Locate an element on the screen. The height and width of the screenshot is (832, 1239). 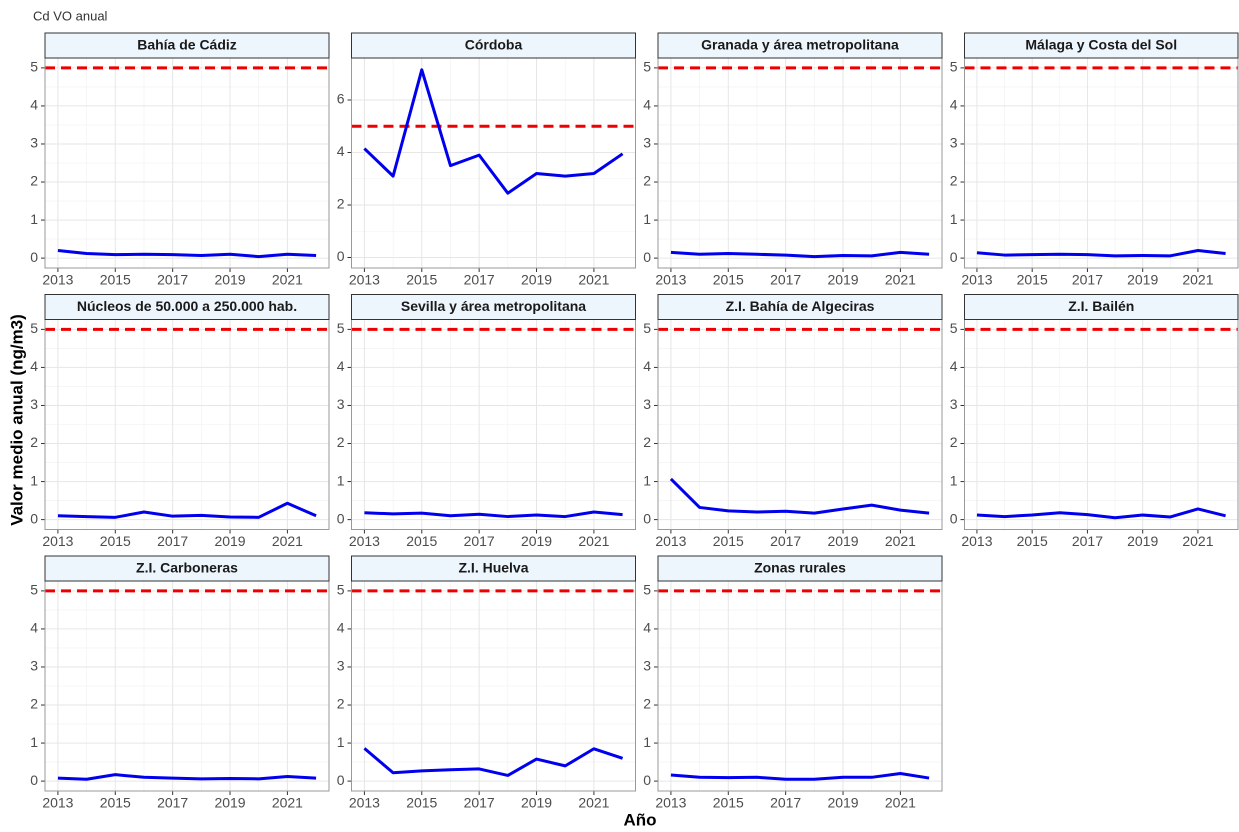
strip-title: Zonas rurales is located at coordinates (800, 568).